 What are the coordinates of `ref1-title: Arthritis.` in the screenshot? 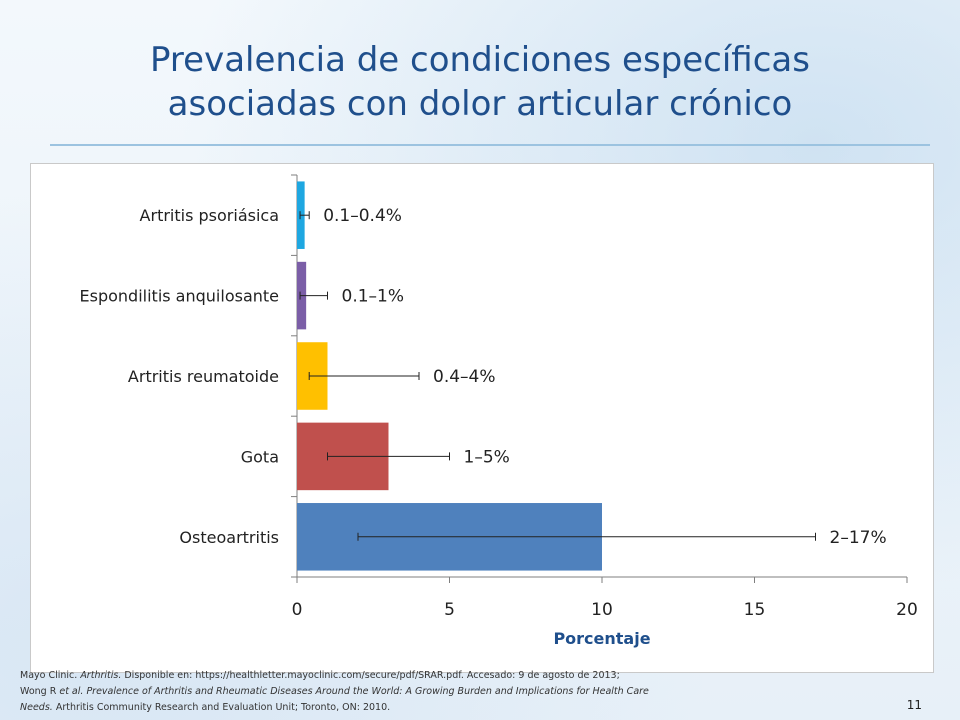 It's located at (101, 675).